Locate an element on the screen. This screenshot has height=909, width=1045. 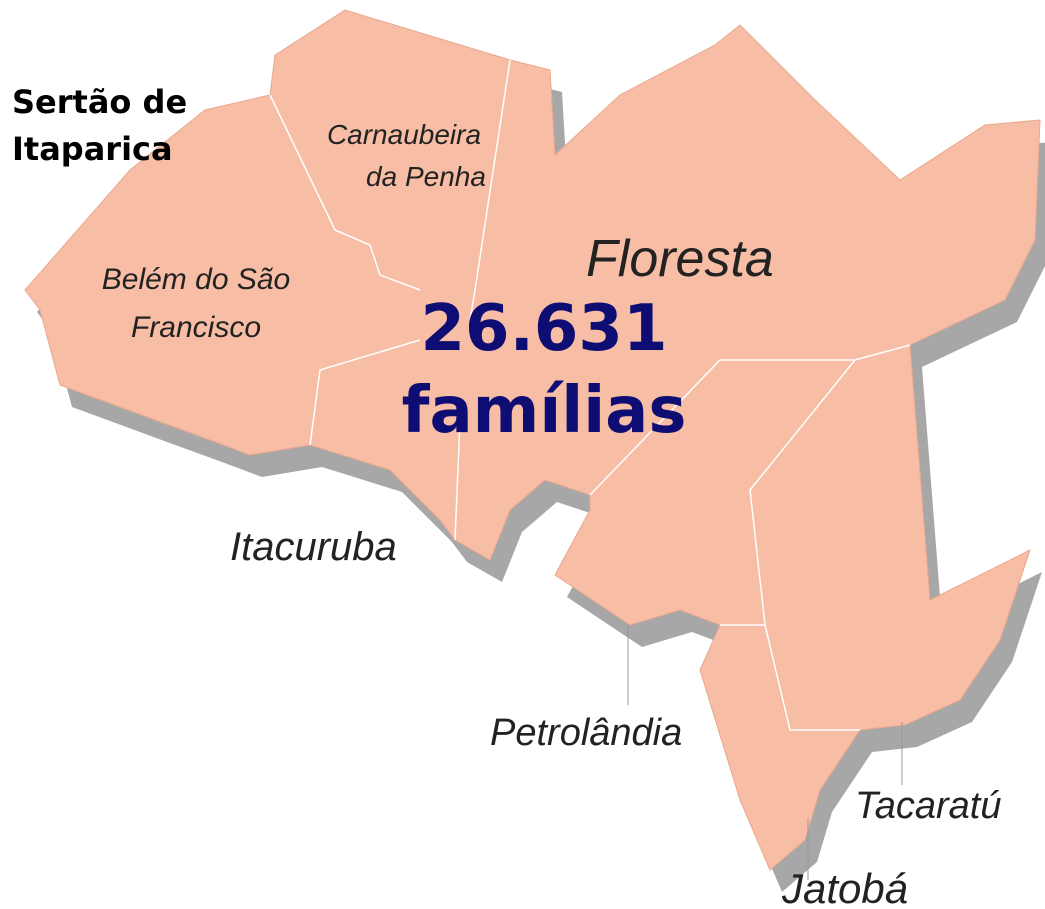
leader-lines is located at coordinates (765, 752).